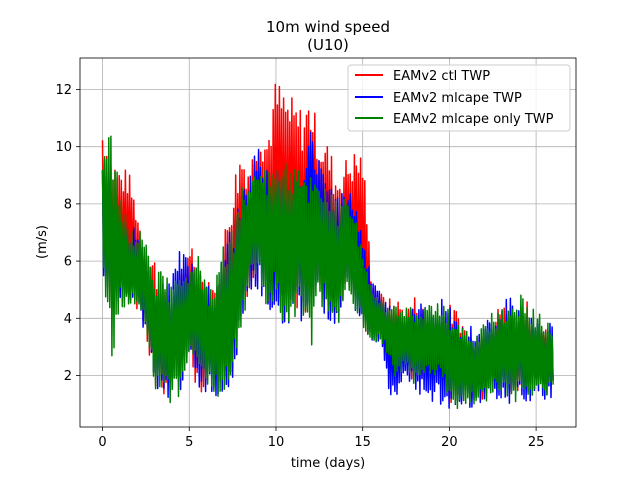  I want to click on x-axis-label: time (days), so click(328, 463).